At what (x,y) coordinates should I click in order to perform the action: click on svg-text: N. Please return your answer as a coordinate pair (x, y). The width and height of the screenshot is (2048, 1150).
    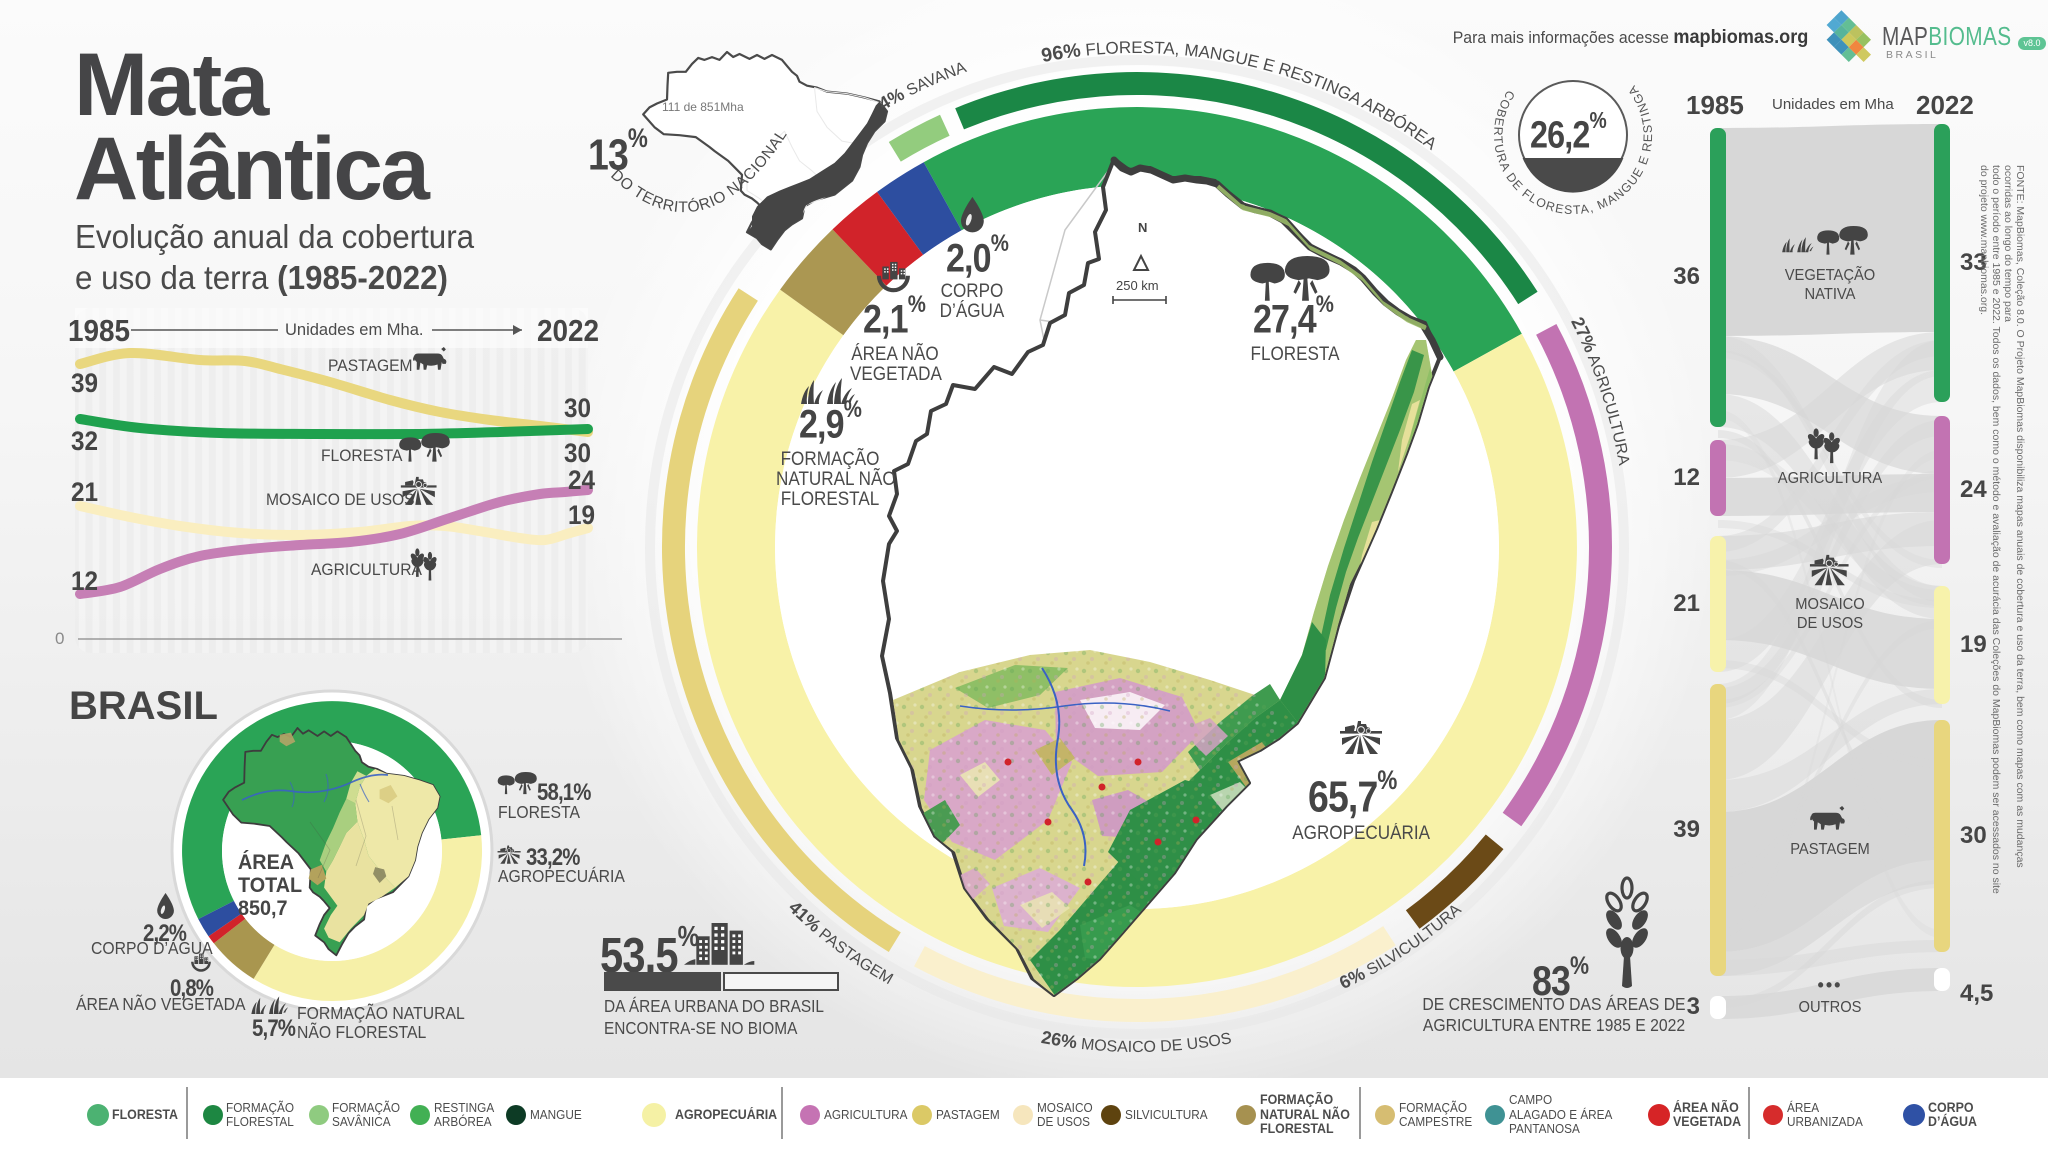
    Looking at the image, I should click on (1142, 227).